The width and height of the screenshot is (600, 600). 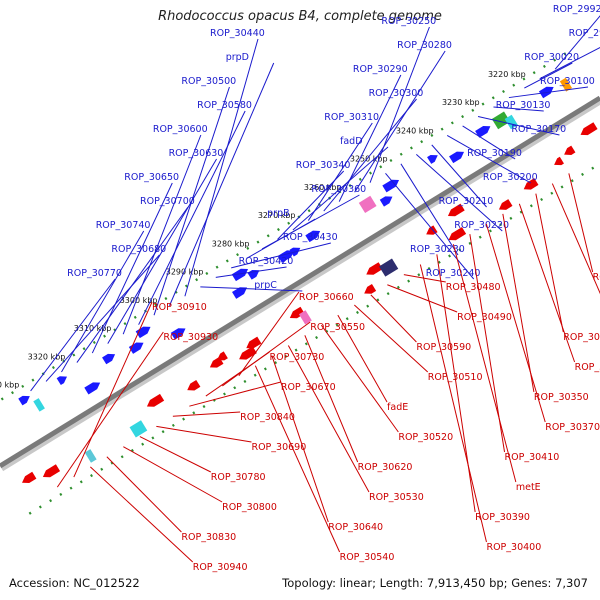 I want to click on axis-tick-label: 3320 kbp, so click(x=47, y=356).